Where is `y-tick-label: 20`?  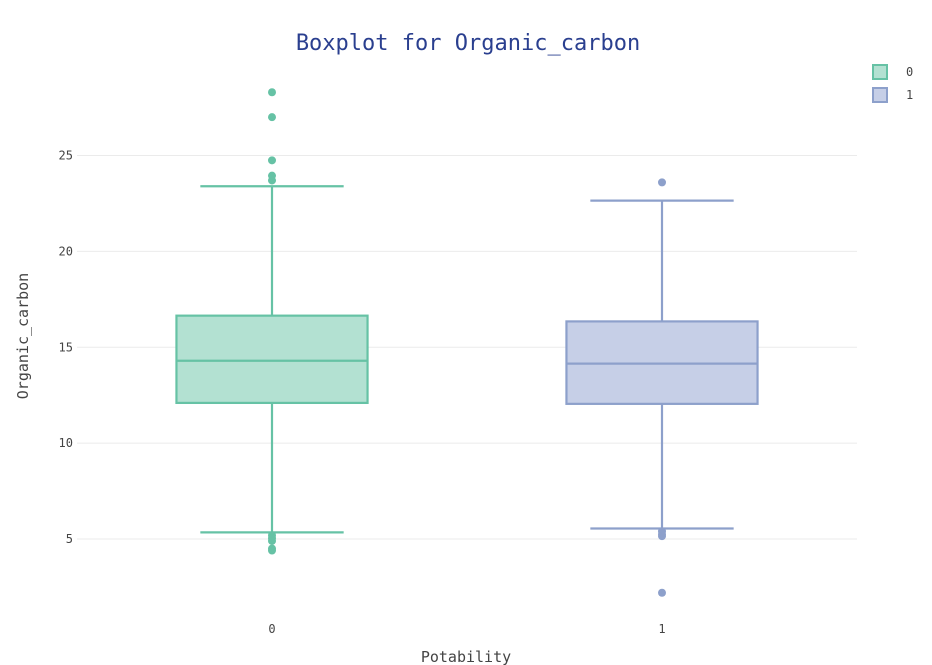 y-tick-label: 20 is located at coordinates (66, 251).